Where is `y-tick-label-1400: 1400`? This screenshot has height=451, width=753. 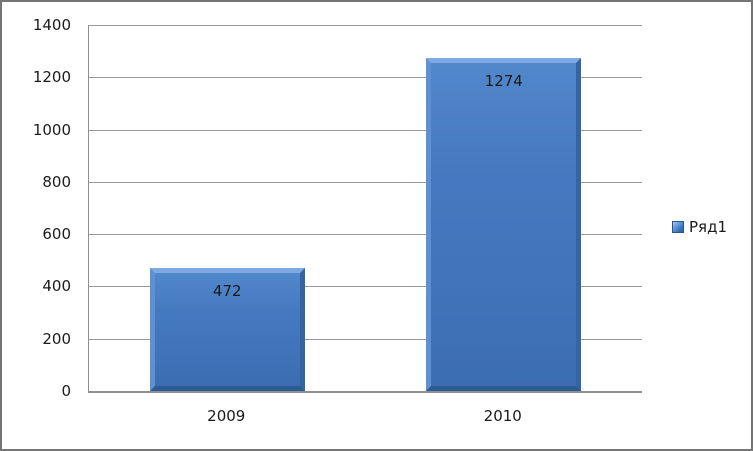
y-tick-label-1400: 1400 is located at coordinates (51, 25).